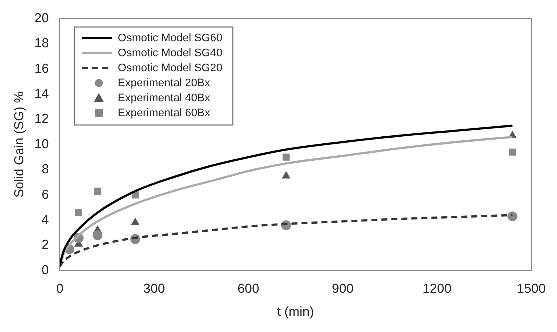 This screenshot has height=332, width=557. Describe the element at coordinates (46, 219) in the screenshot. I see `y-tick-label: 4` at that location.